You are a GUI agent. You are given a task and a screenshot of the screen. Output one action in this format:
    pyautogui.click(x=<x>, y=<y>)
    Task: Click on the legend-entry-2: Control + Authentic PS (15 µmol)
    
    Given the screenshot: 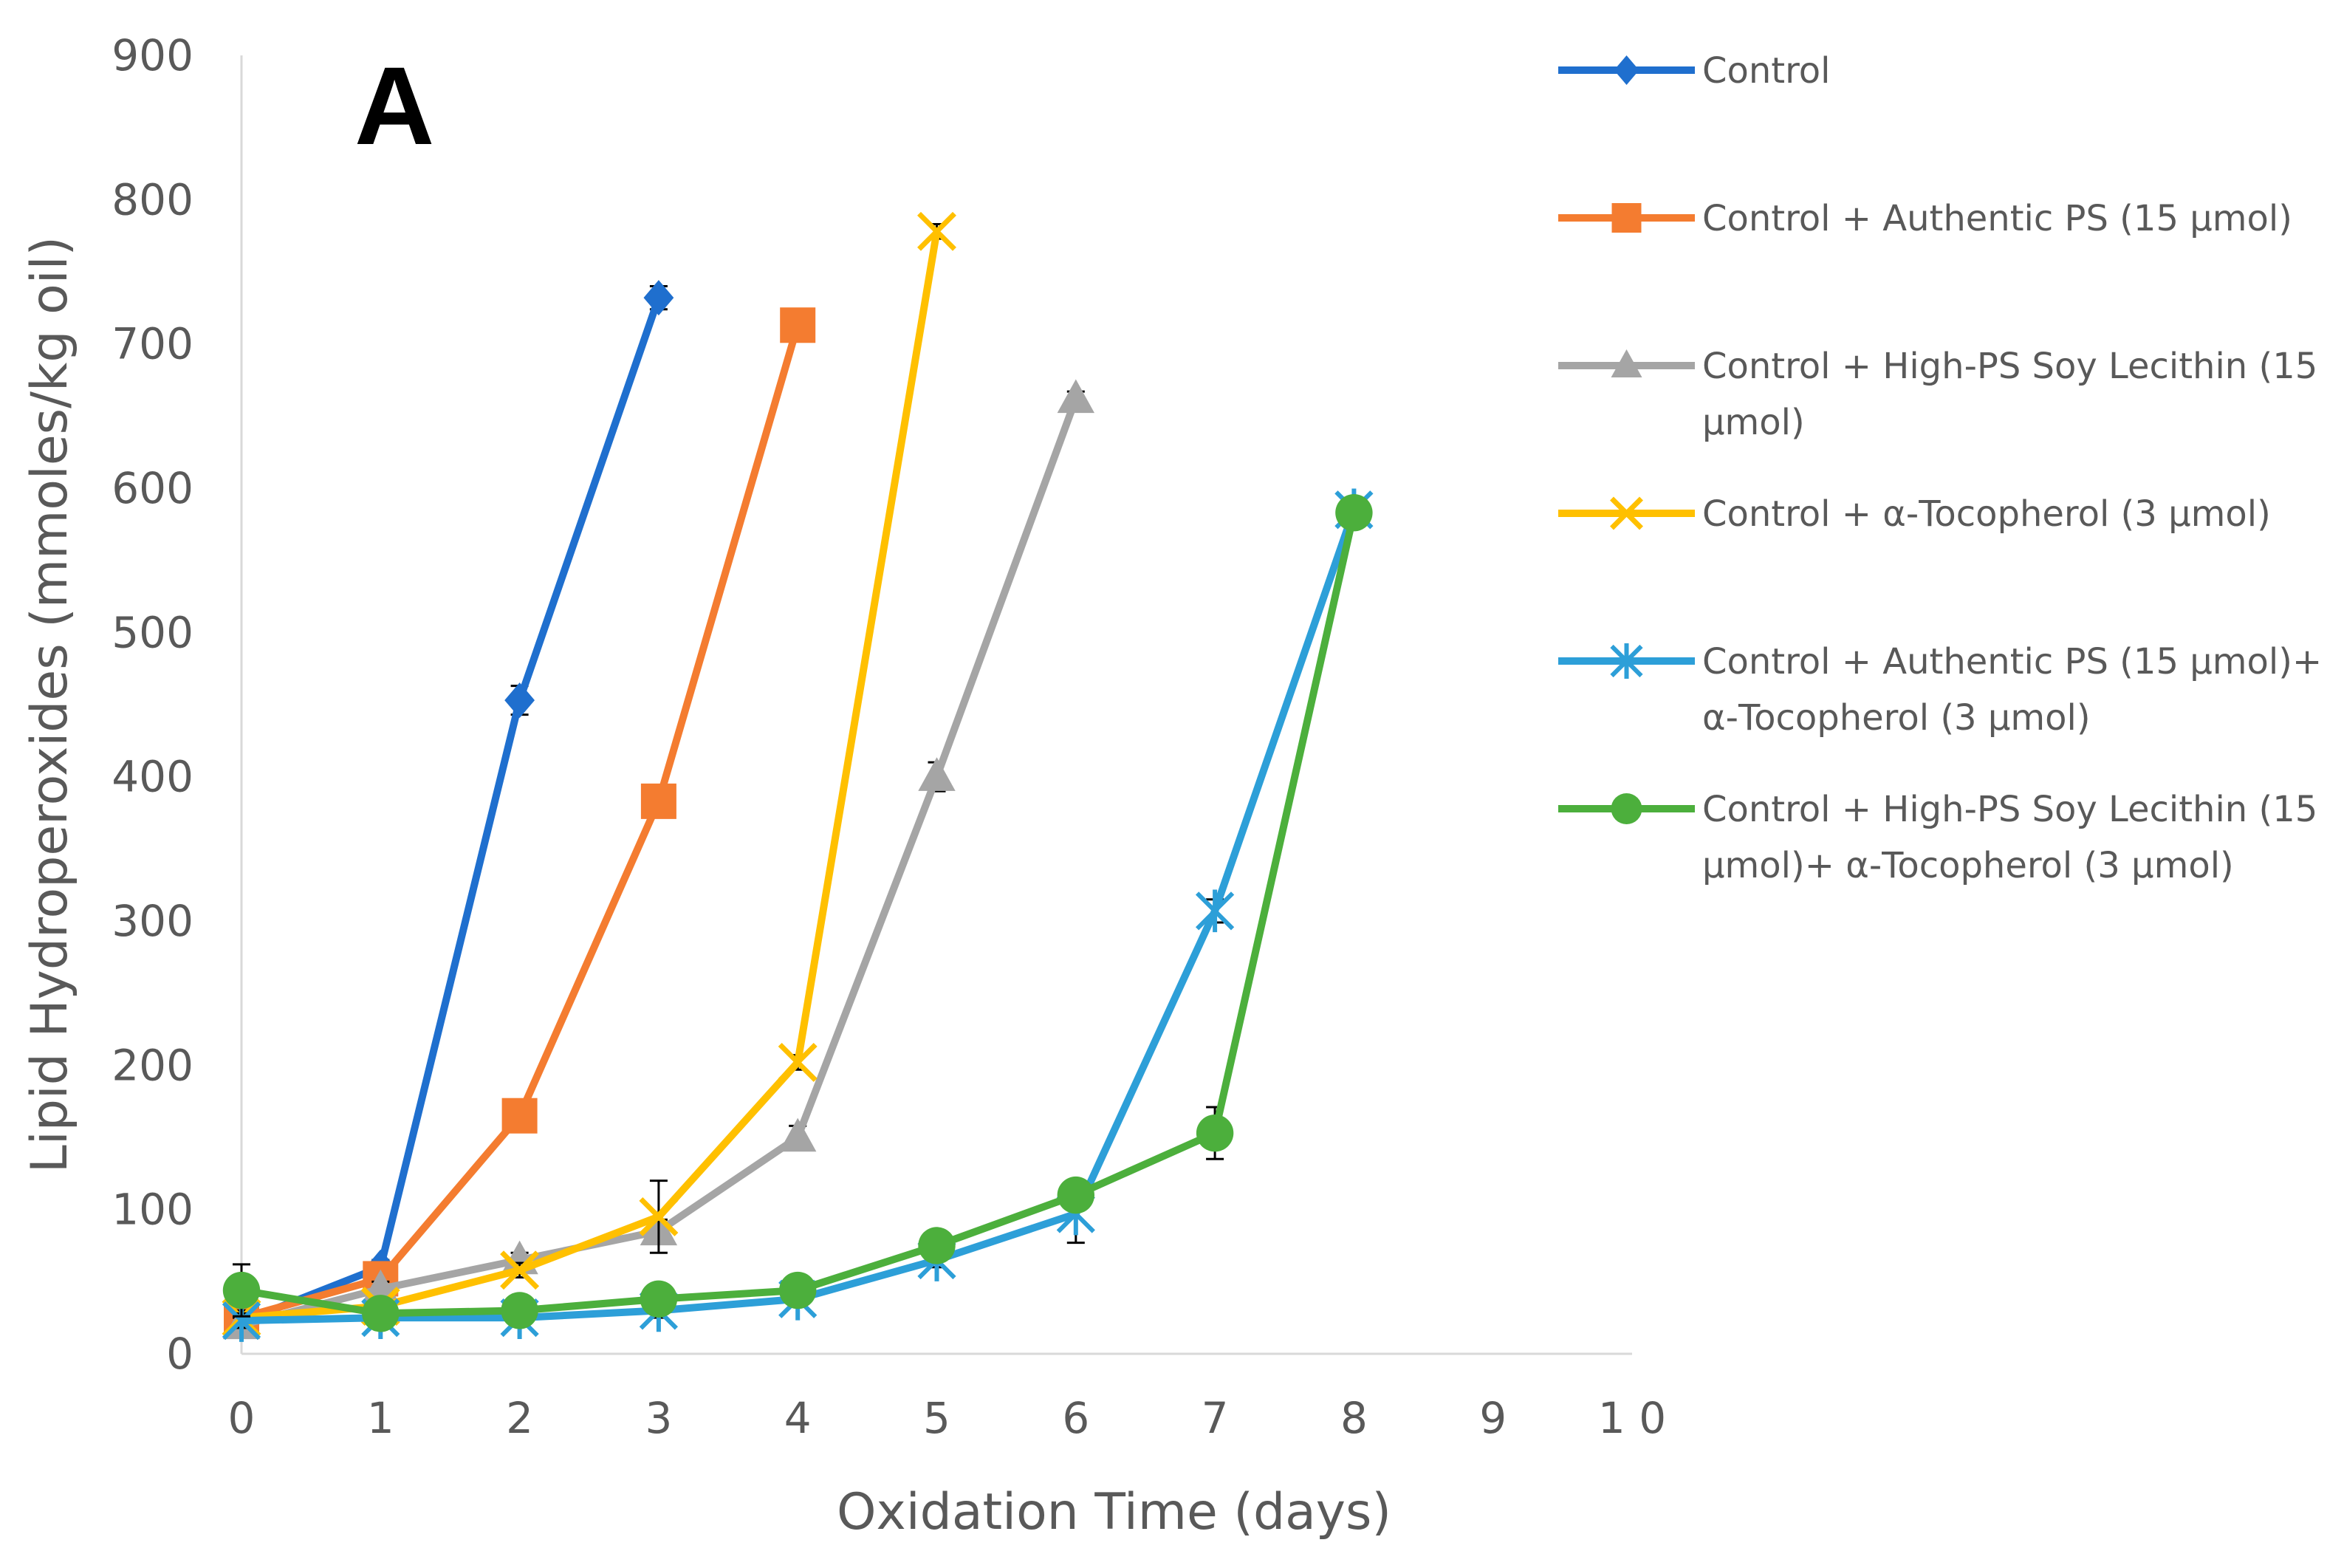 What is the action you would take?
    pyautogui.click(x=1925, y=218)
    